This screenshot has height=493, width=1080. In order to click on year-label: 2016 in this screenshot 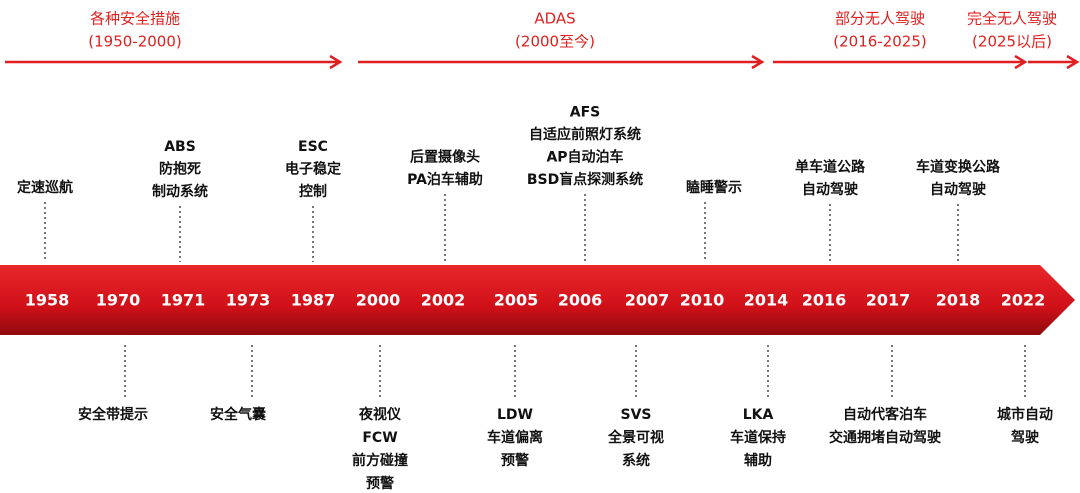, I will do `click(824, 300)`.